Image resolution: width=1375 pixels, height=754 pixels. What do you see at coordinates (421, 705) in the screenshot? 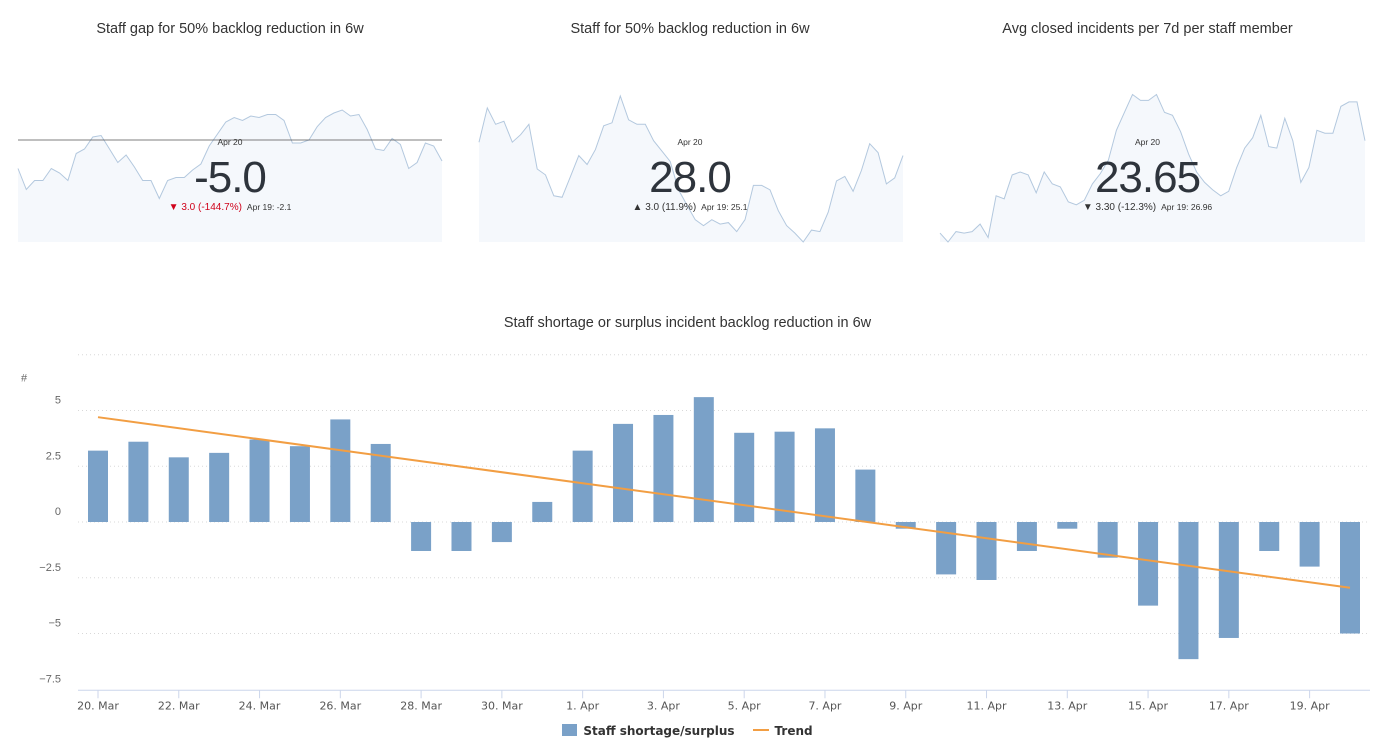
I see `x-tick-label: 28. Mar` at bounding box center [421, 705].